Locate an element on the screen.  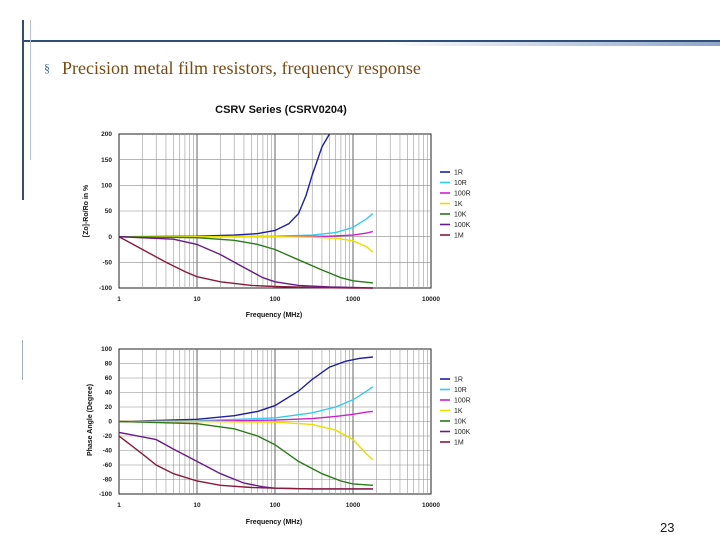
y-tick-label: 150 is located at coordinates (106, 160).